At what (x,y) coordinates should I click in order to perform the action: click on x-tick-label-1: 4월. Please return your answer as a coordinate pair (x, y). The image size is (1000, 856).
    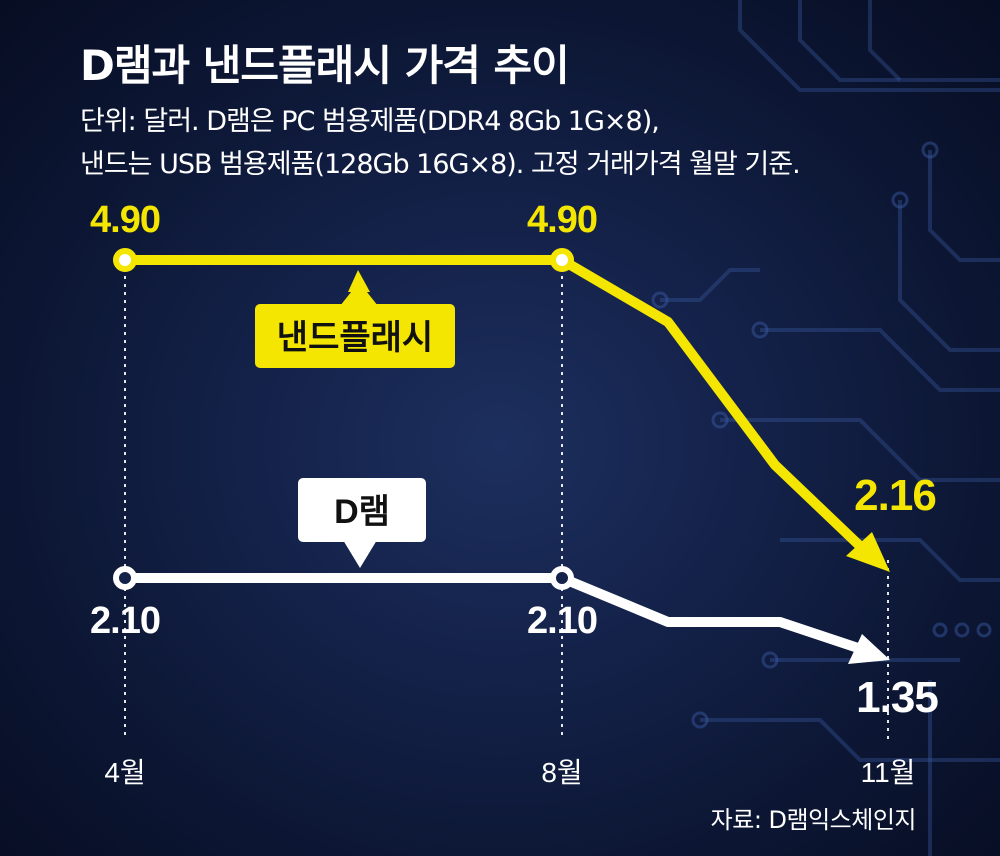
    Looking at the image, I should click on (124, 772).